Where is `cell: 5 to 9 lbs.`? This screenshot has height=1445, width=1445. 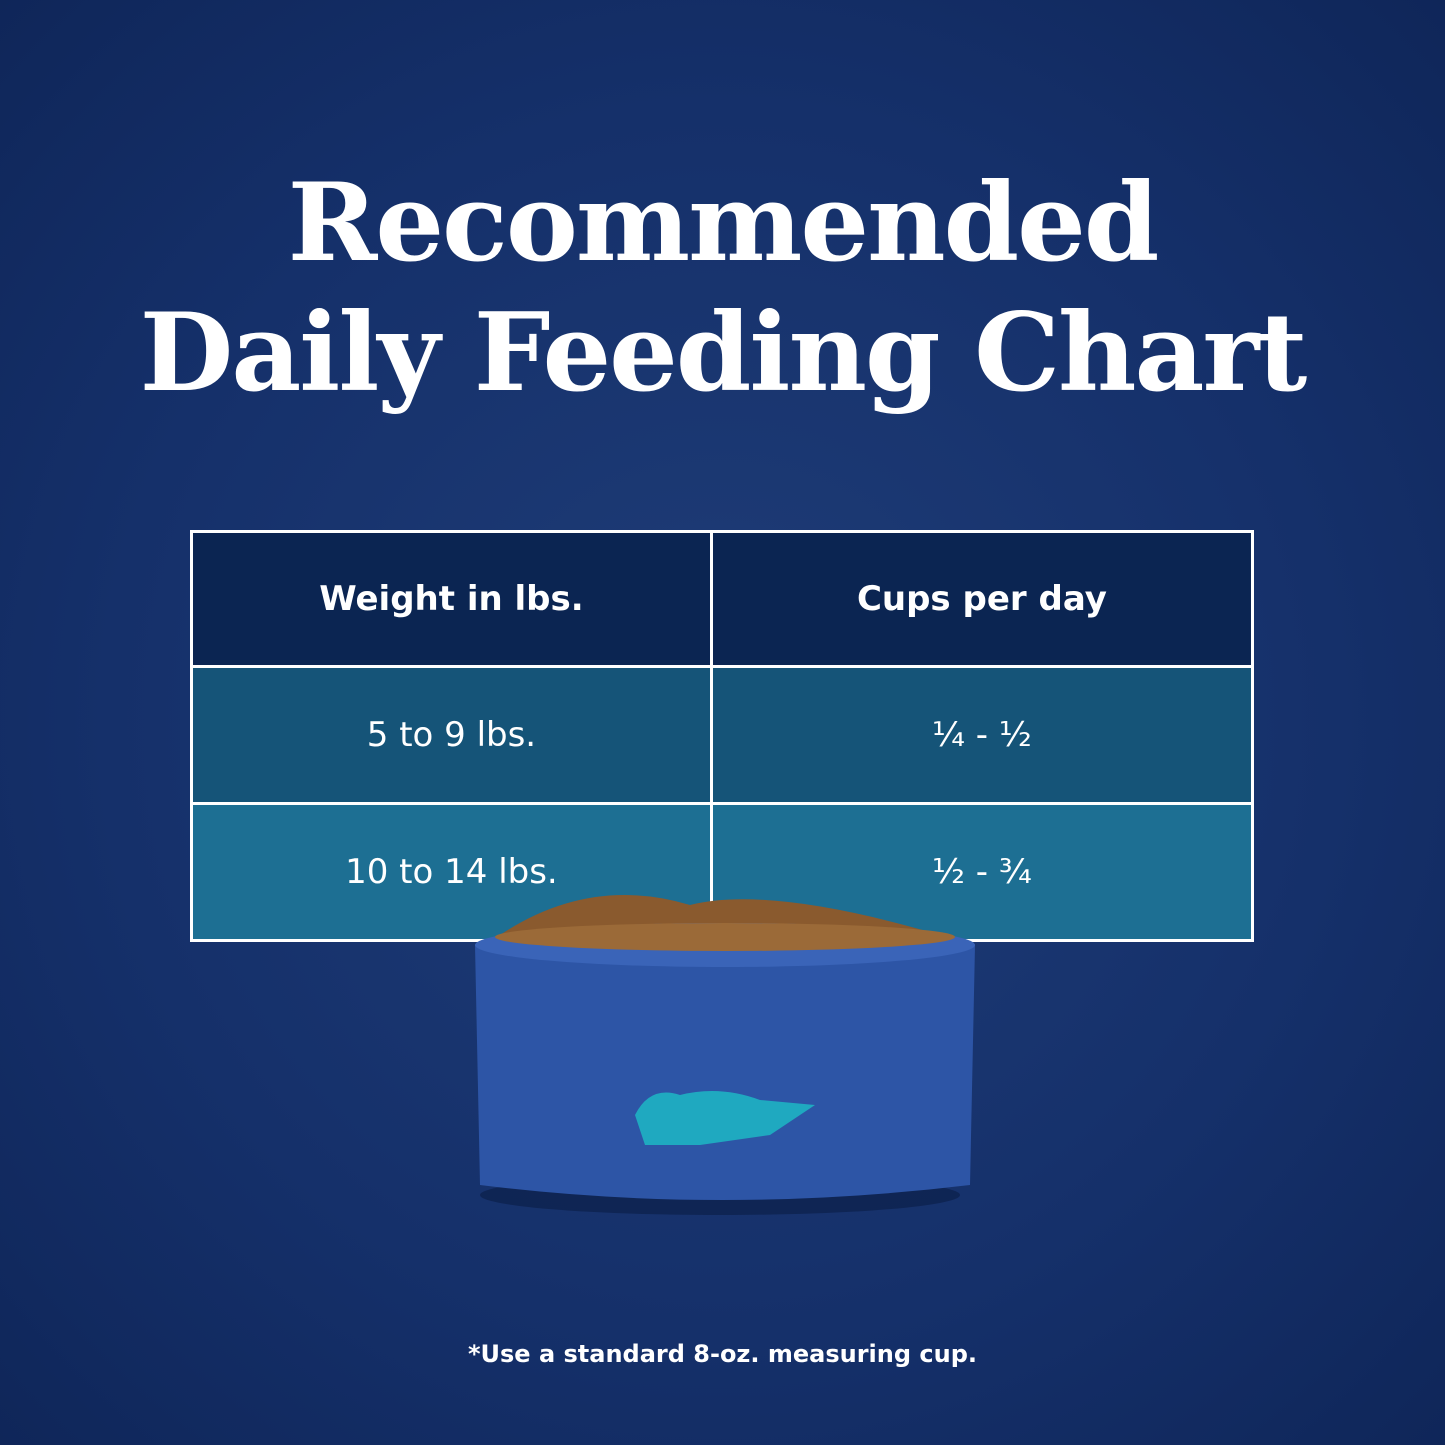
cell: 5 to 9 lbs. is located at coordinates (451, 735).